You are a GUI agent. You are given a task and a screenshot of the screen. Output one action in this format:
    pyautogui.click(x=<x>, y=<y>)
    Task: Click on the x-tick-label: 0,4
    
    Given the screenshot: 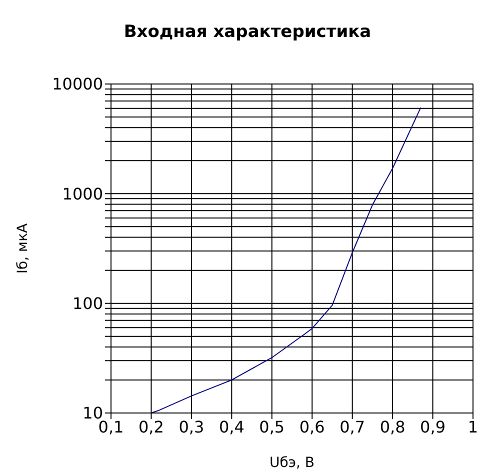 What is the action you would take?
    pyautogui.click(x=231, y=426)
    